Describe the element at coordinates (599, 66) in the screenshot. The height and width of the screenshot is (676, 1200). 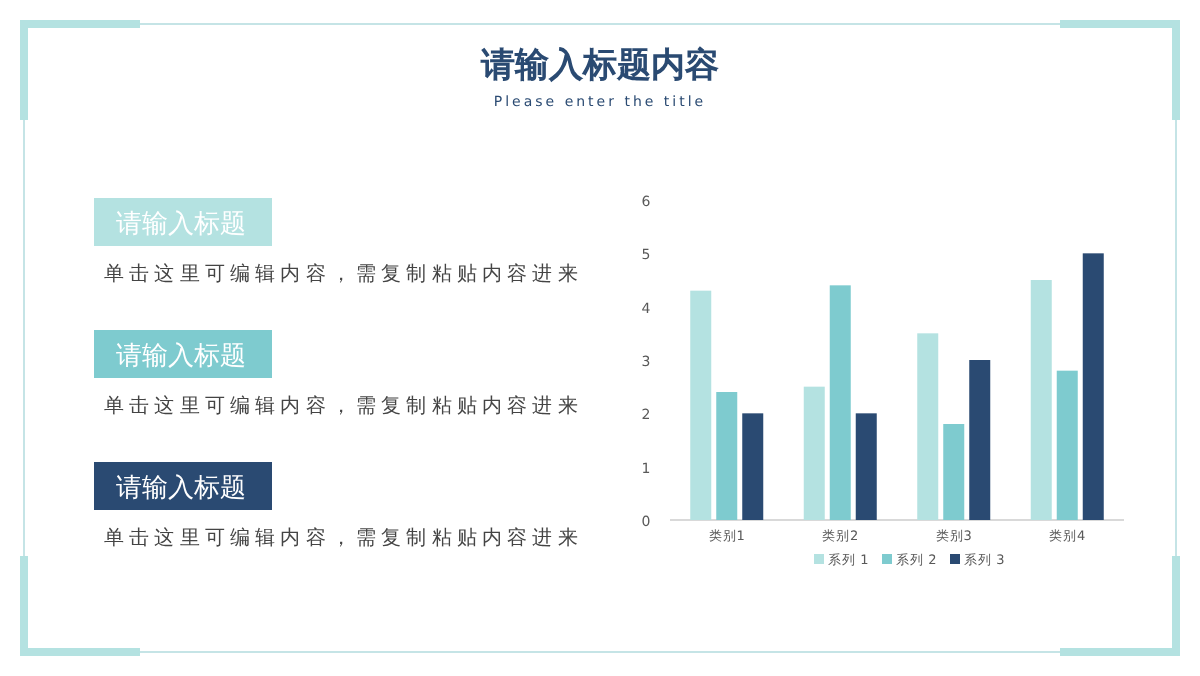
I see `chart-title: 请输入标题内容` at that location.